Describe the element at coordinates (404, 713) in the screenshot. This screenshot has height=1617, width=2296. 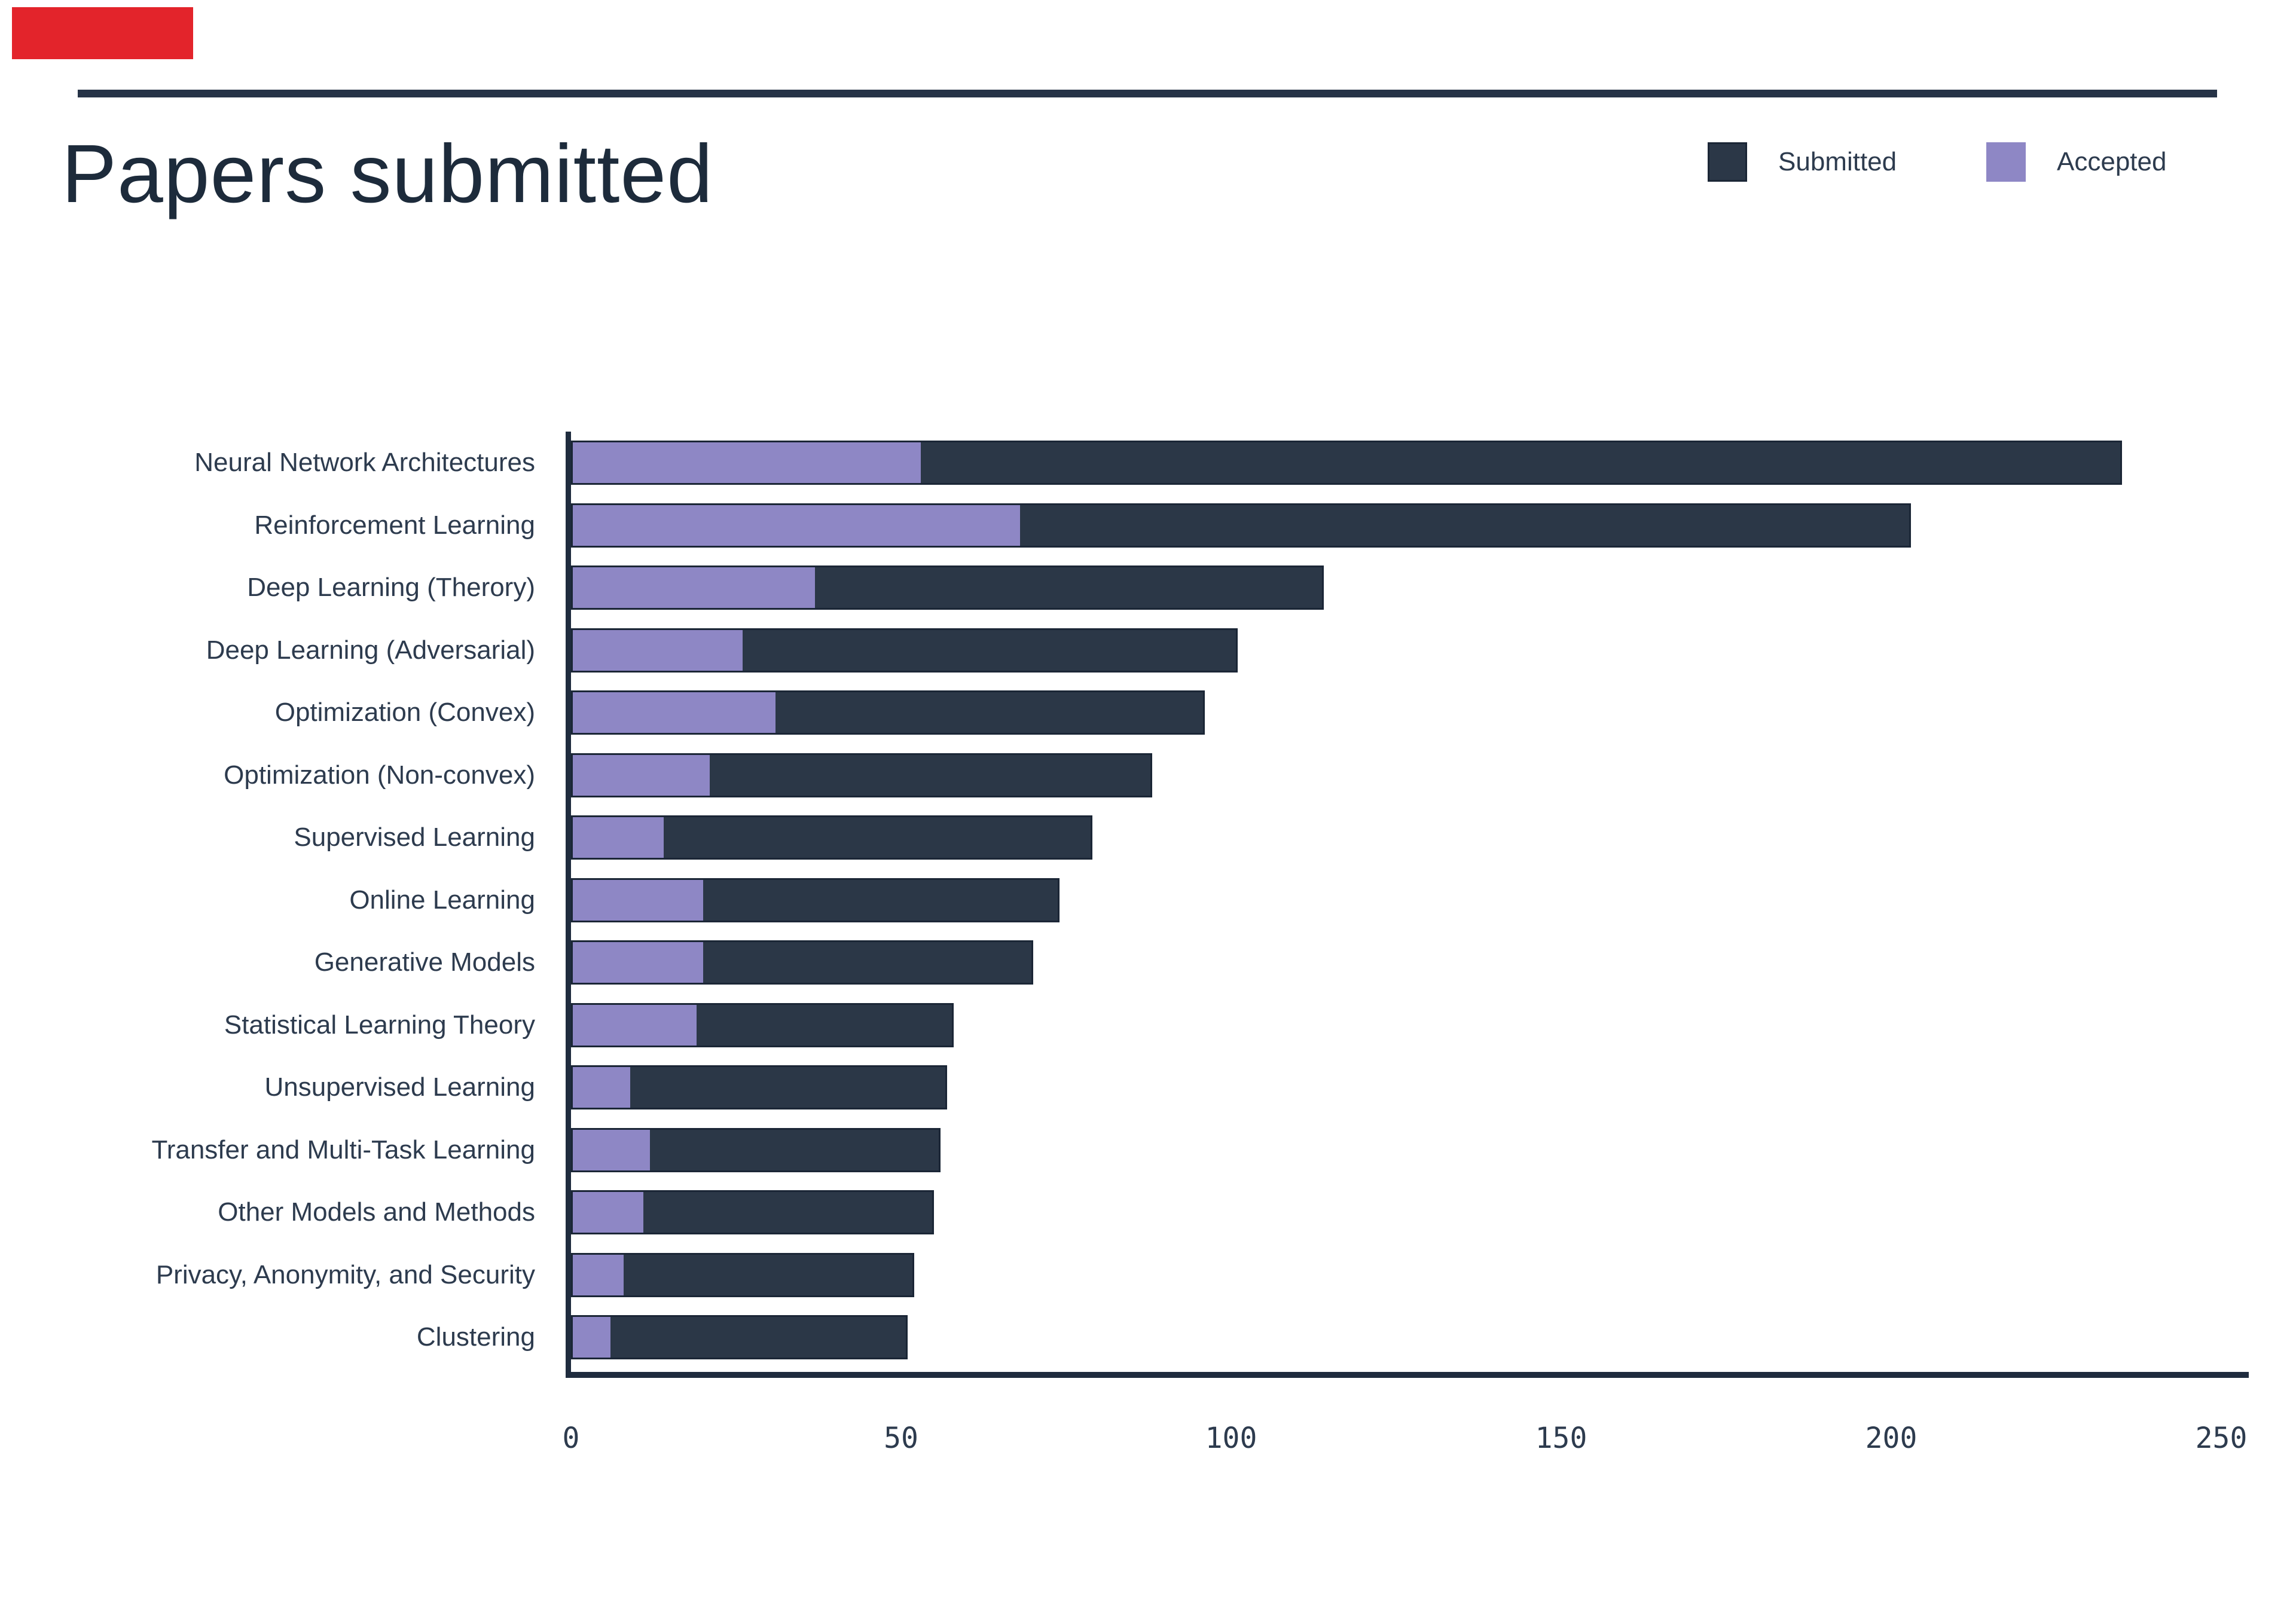
I see `category-label: Optimization (Convex)` at that location.